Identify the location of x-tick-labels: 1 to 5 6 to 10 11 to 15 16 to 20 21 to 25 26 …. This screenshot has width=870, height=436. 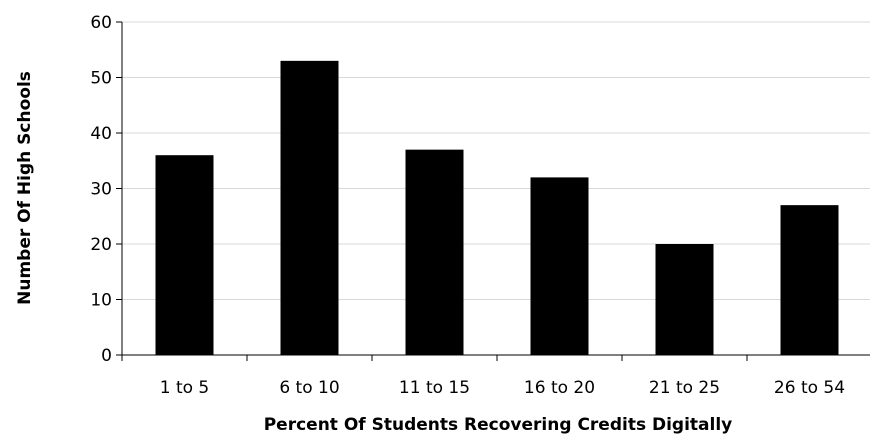
(502, 388).